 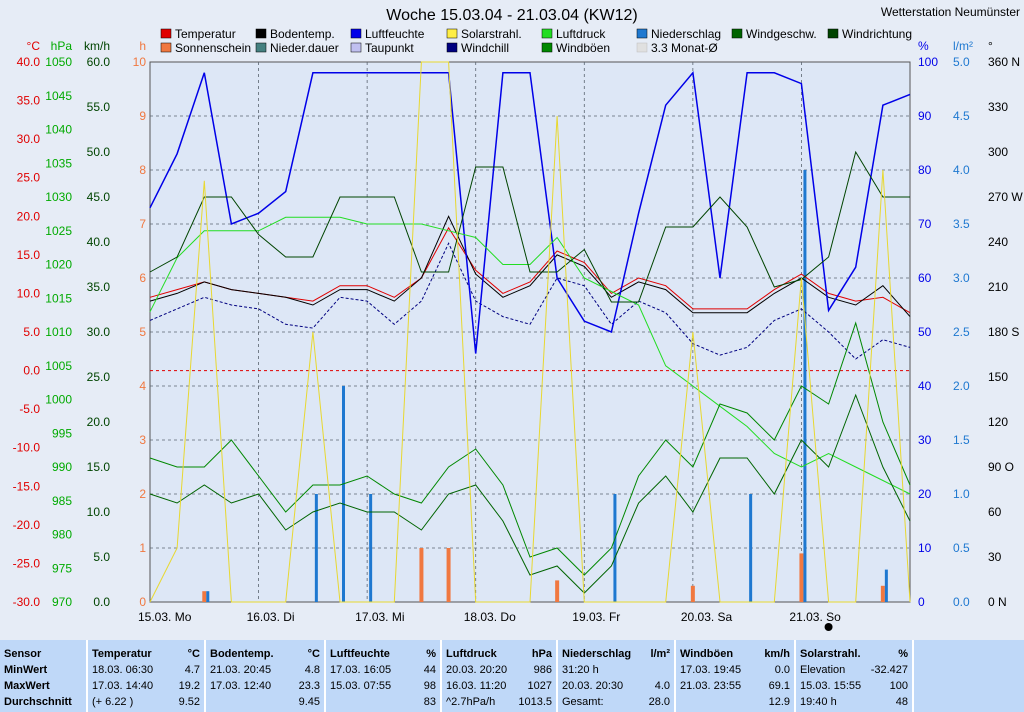 I want to click on stats-cell-value: 69.1, so click(x=779, y=686).